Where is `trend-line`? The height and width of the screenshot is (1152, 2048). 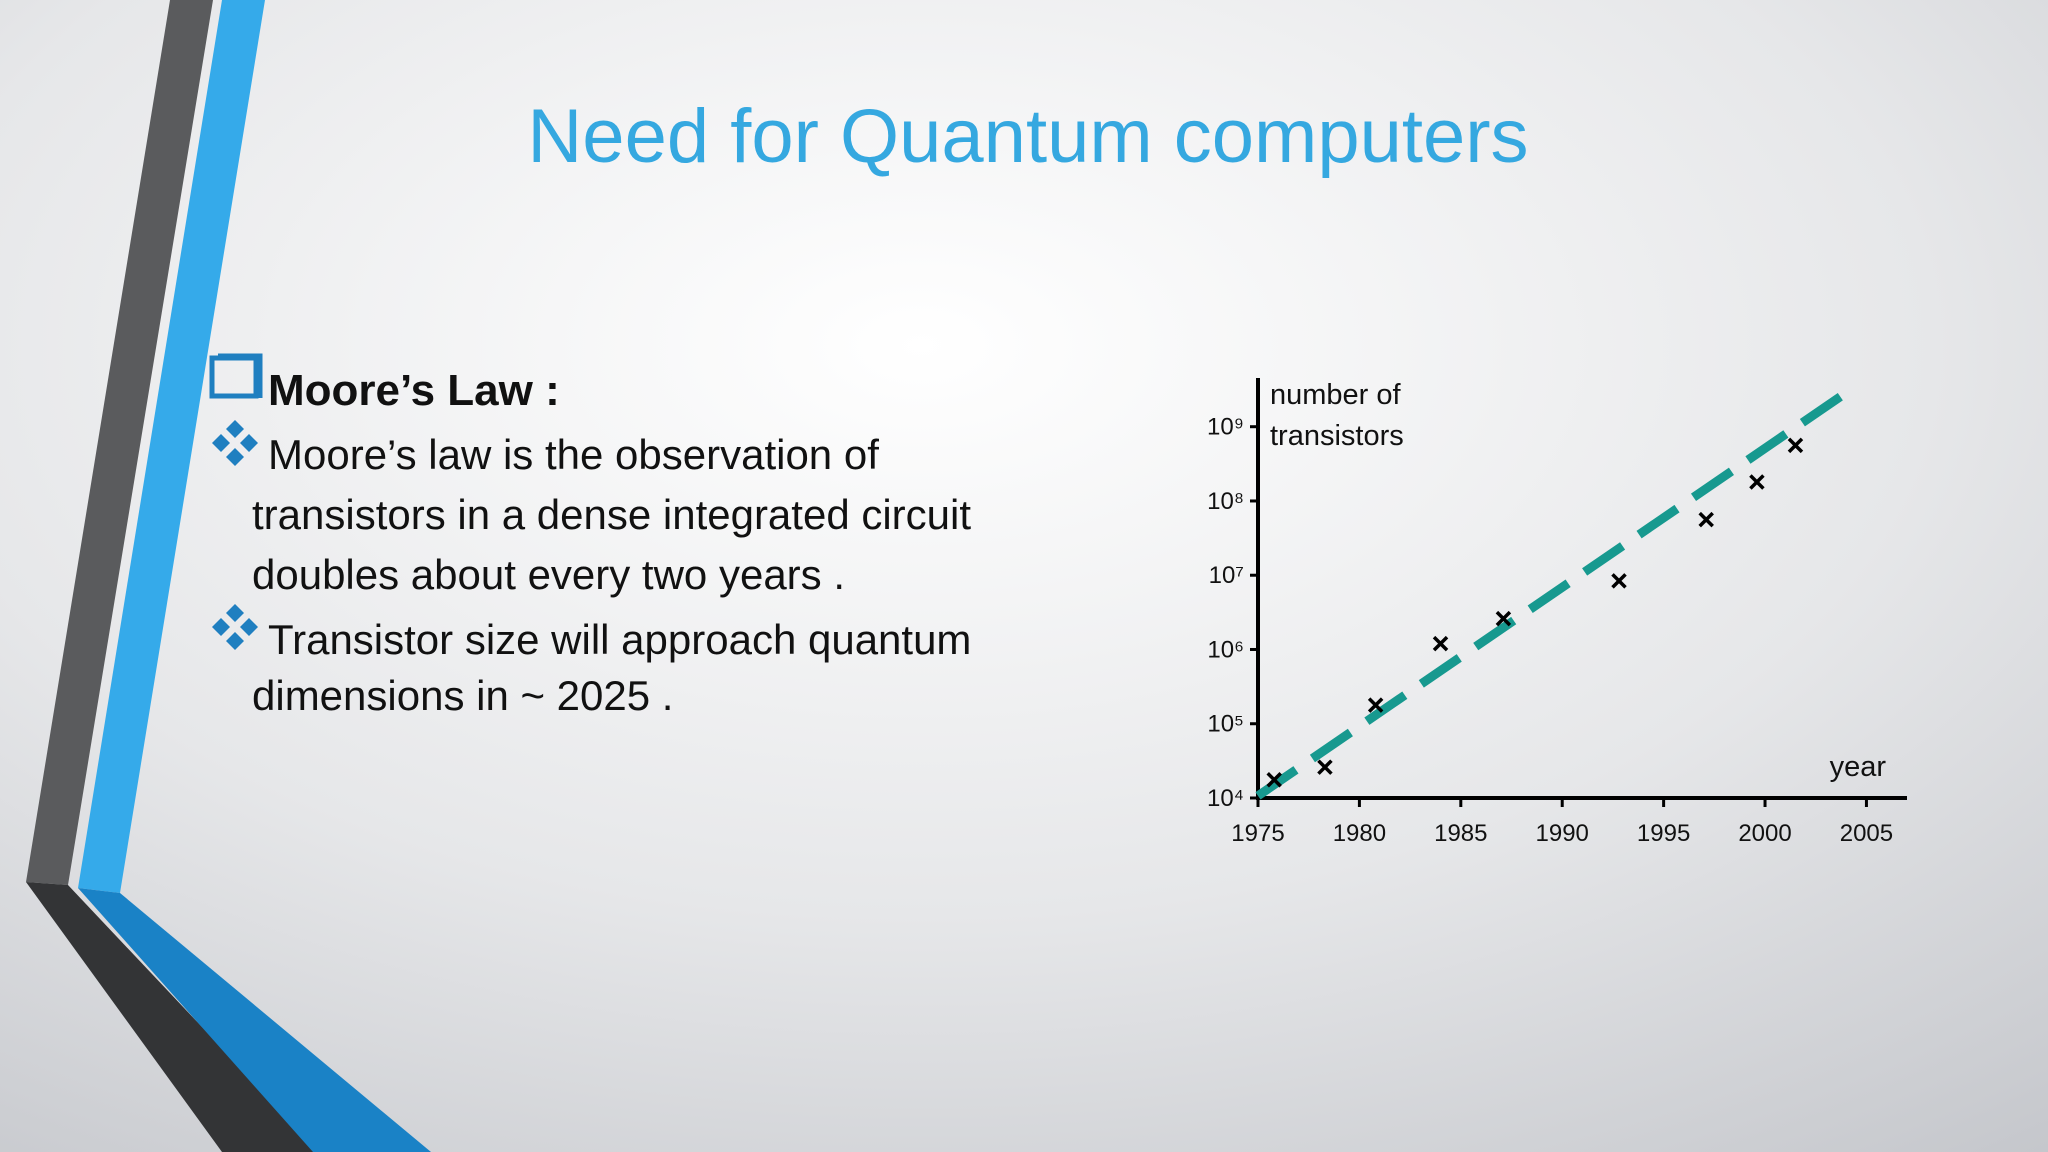
trend-line is located at coordinates (1553, 593).